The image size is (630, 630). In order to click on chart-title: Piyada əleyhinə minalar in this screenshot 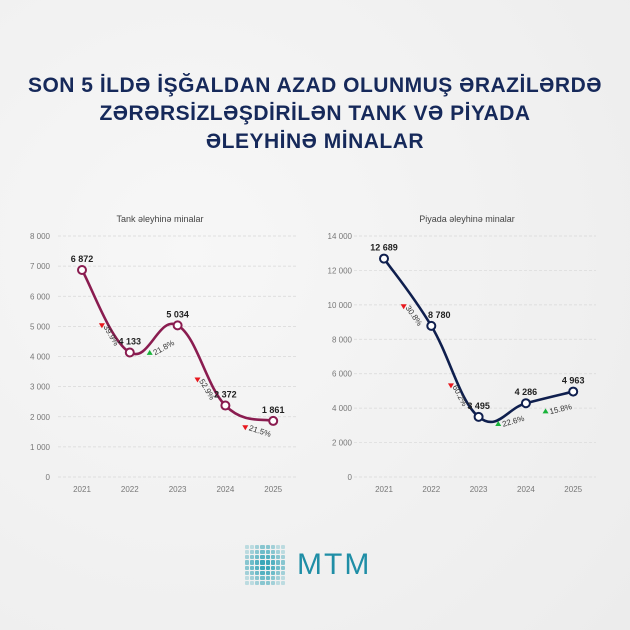, I will do `click(467, 219)`.